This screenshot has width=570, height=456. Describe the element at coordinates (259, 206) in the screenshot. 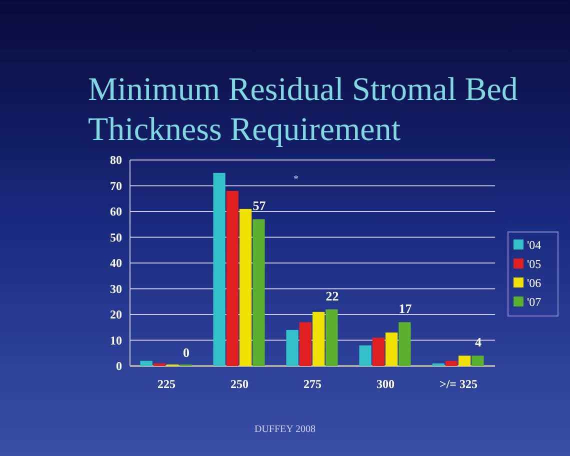

I see `data-label: 57` at that location.